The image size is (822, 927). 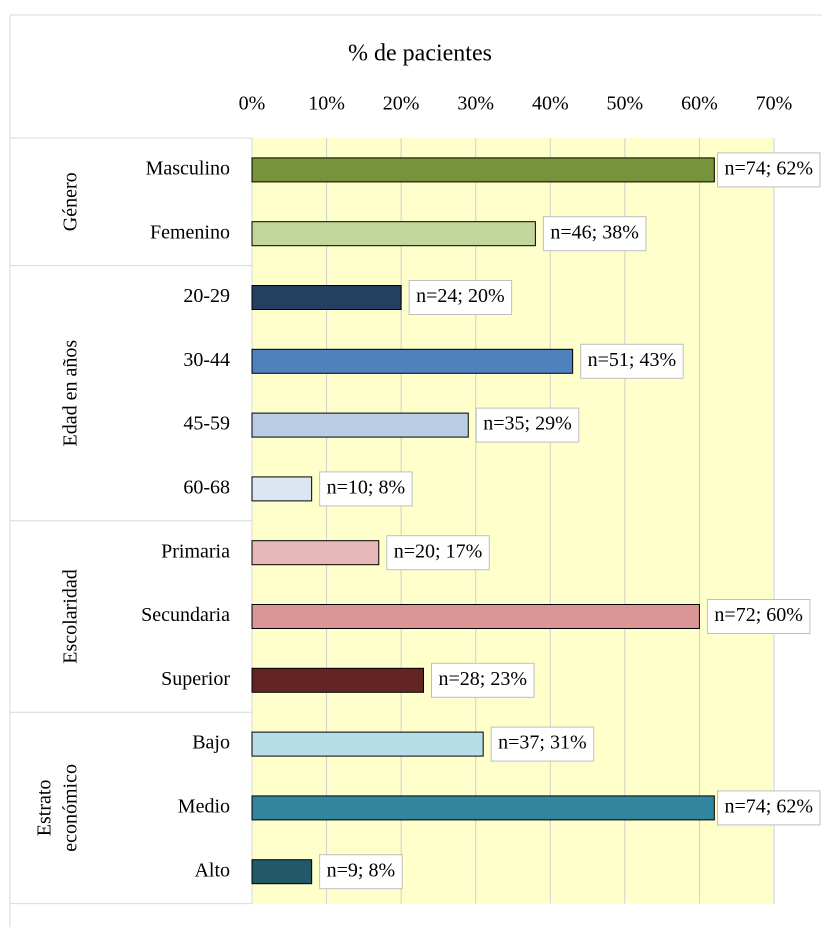 What do you see at coordinates (401, 104) in the screenshot?
I see `x-tick-label: 20%` at bounding box center [401, 104].